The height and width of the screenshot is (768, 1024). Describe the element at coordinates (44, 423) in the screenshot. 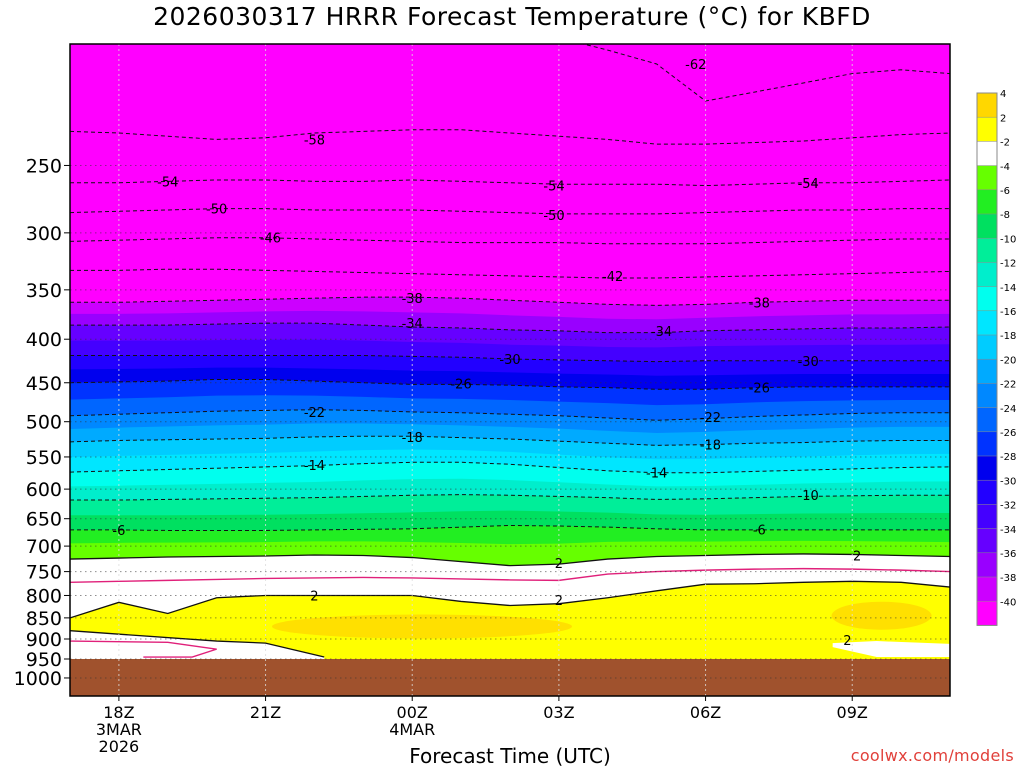

I see `y-tick-label: 500` at that location.